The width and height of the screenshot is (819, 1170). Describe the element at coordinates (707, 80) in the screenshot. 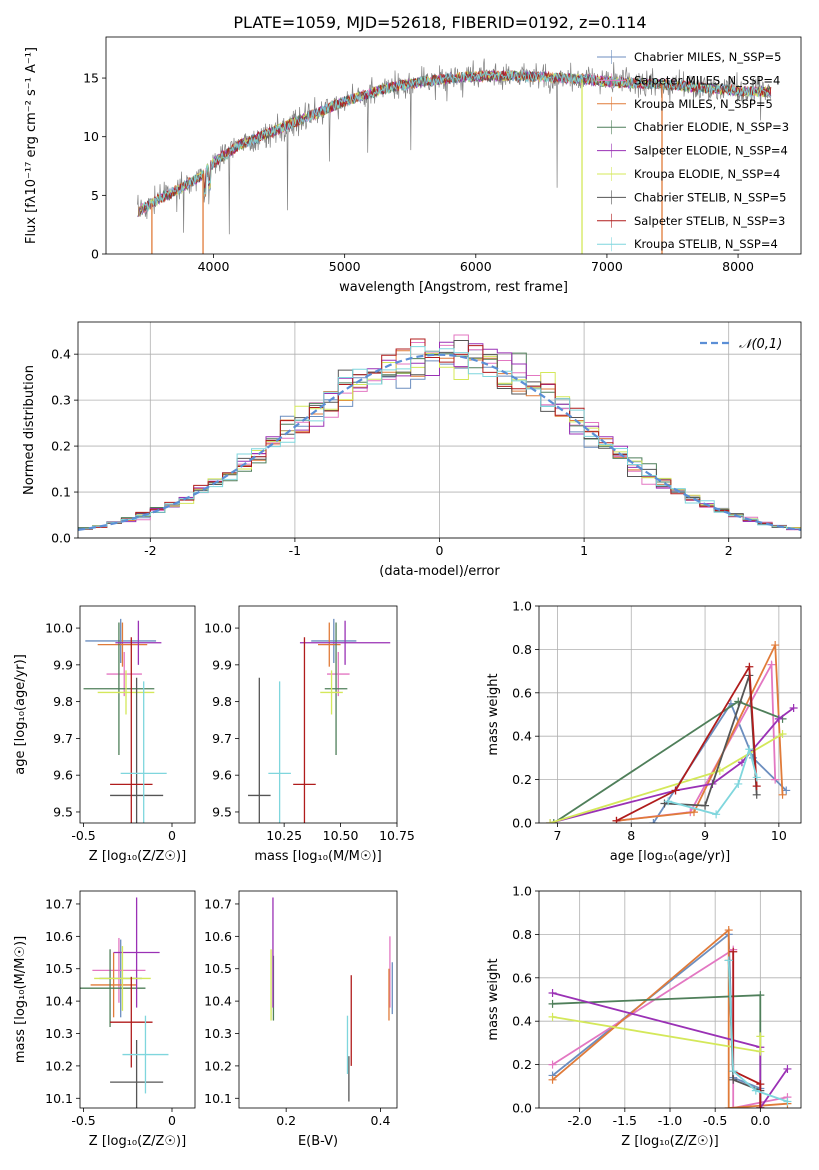

I see `legend-label: Salpeter MILES, N_SSP=4` at that location.